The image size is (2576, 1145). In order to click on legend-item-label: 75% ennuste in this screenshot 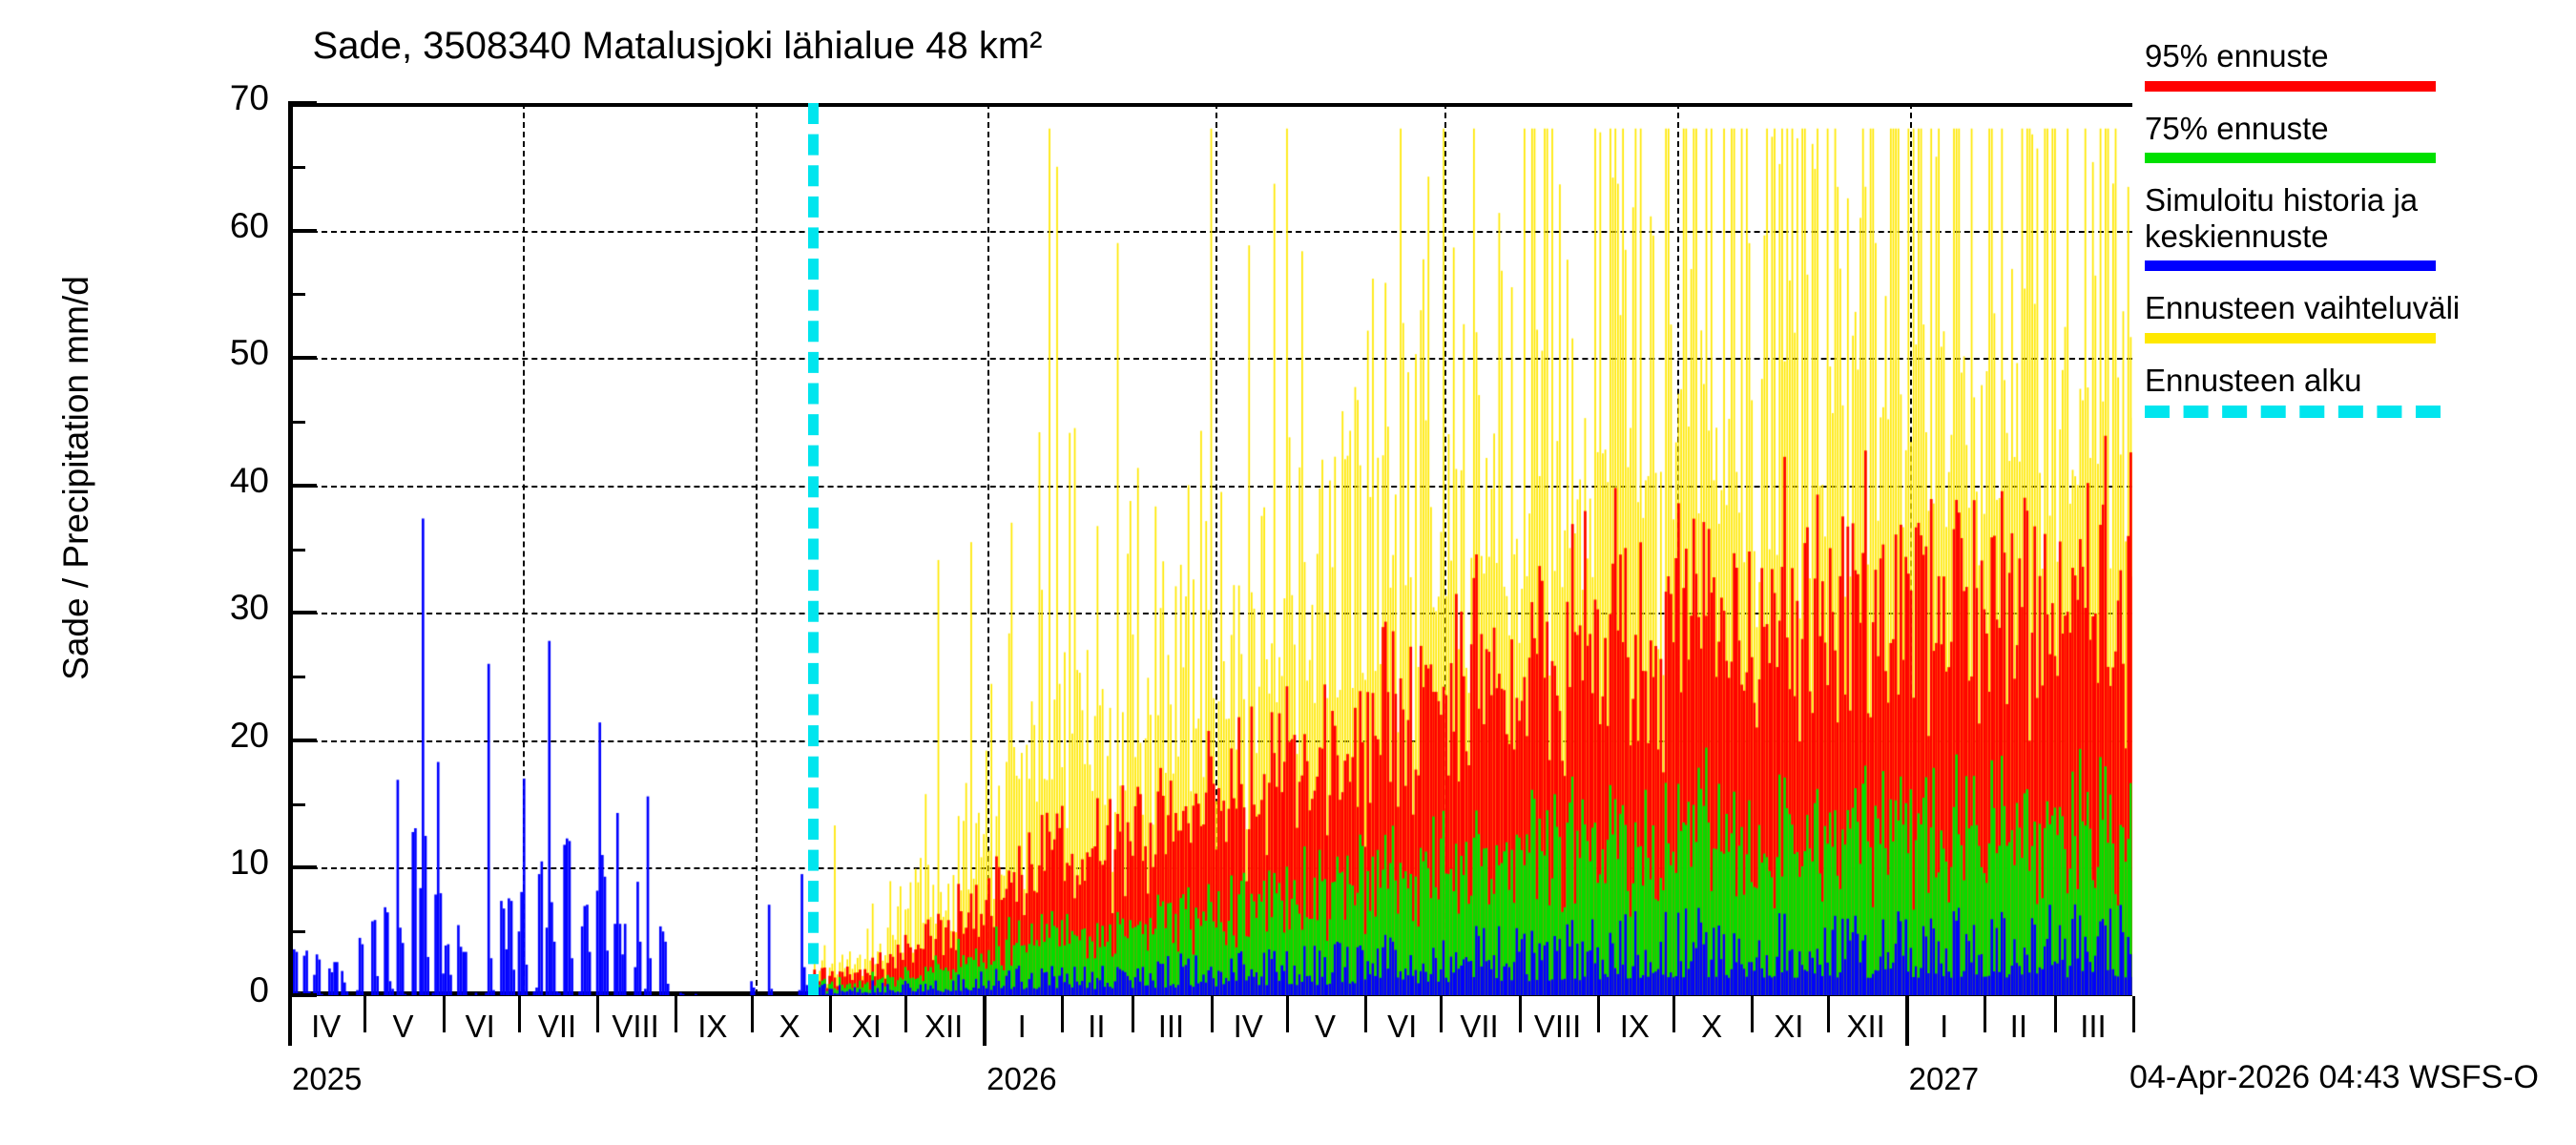, I will do `click(2237, 128)`.